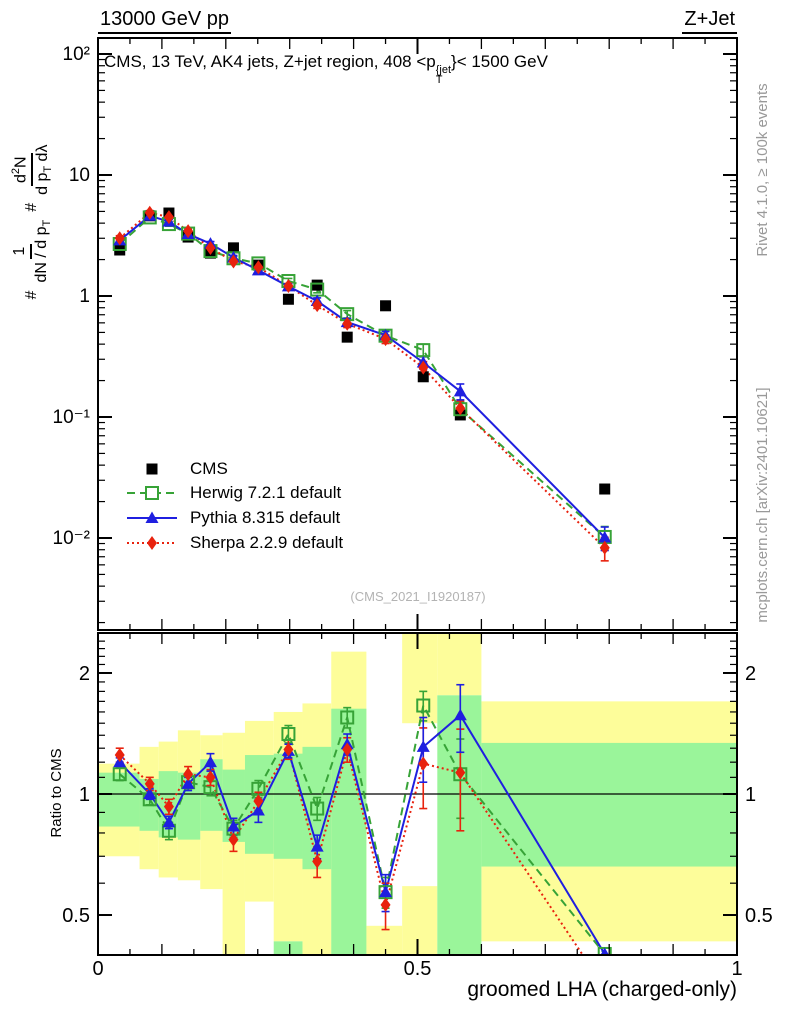  Describe the element at coordinates (443, 70) in the screenshot. I see `pt-superscript: {jet` at that location.